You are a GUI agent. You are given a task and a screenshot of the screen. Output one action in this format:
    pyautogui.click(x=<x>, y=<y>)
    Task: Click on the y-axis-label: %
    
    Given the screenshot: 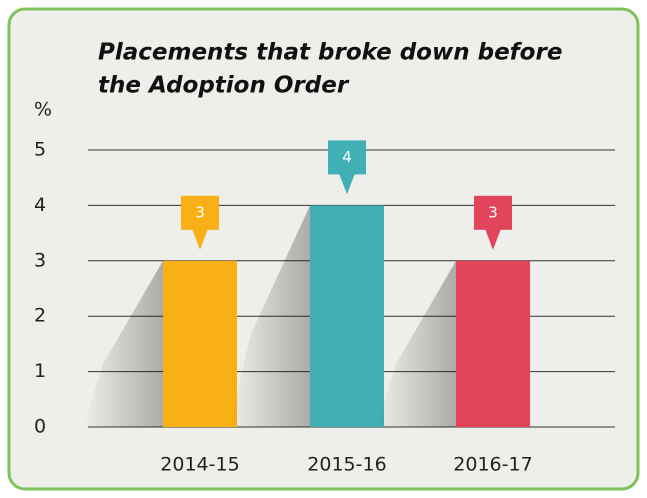 What is the action you would take?
    pyautogui.click(x=43, y=110)
    